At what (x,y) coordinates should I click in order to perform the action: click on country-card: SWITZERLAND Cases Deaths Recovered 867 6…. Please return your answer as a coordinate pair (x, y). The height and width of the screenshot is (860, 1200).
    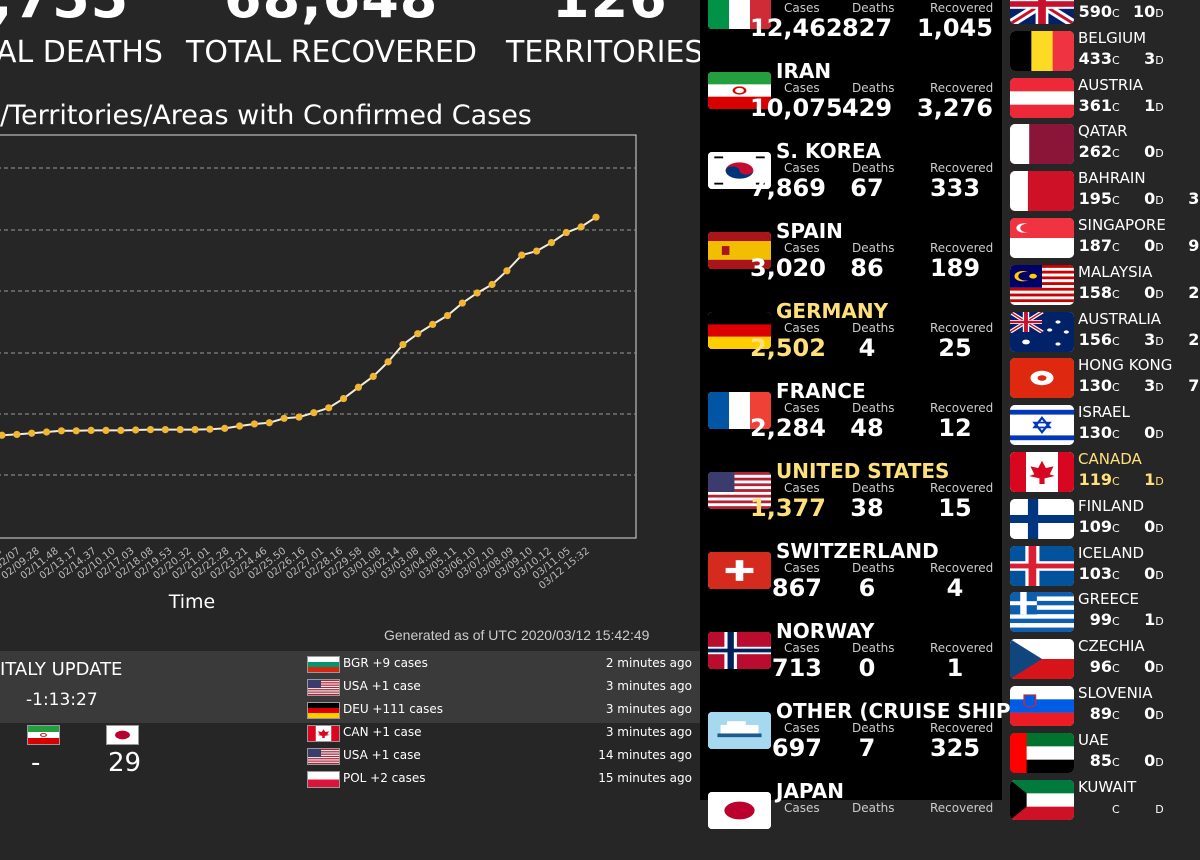
    Looking at the image, I should click on (854, 579).